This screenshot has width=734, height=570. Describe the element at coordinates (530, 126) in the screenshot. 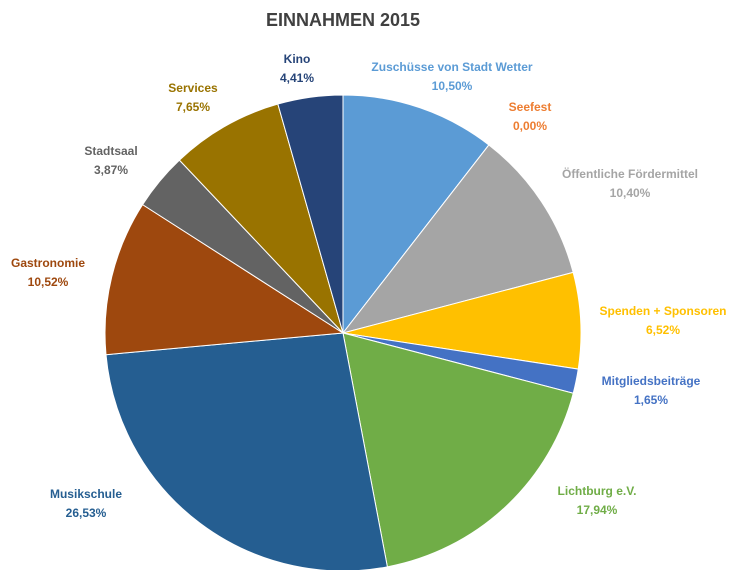

I see `slice-label-value: 0,00%` at that location.